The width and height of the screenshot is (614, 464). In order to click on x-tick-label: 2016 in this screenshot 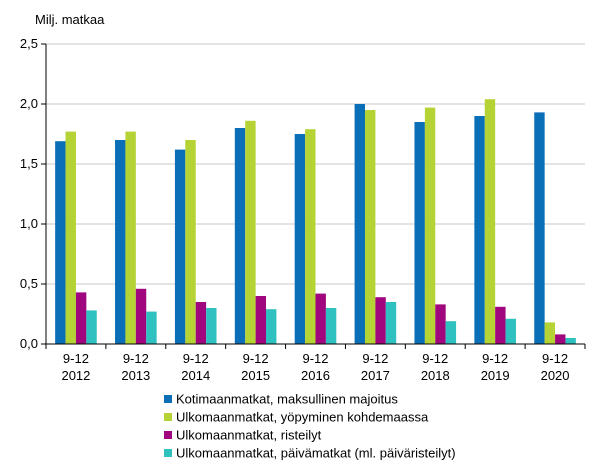, I will do `click(315, 375)`.